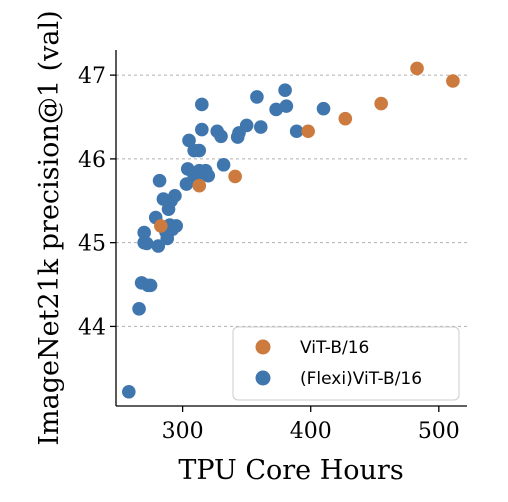 This screenshot has height=502, width=508. What do you see at coordinates (361, 379) in the screenshot?
I see `legend-label-flexivit-b16: (Flexi)ViT-B/16` at bounding box center [361, 379].